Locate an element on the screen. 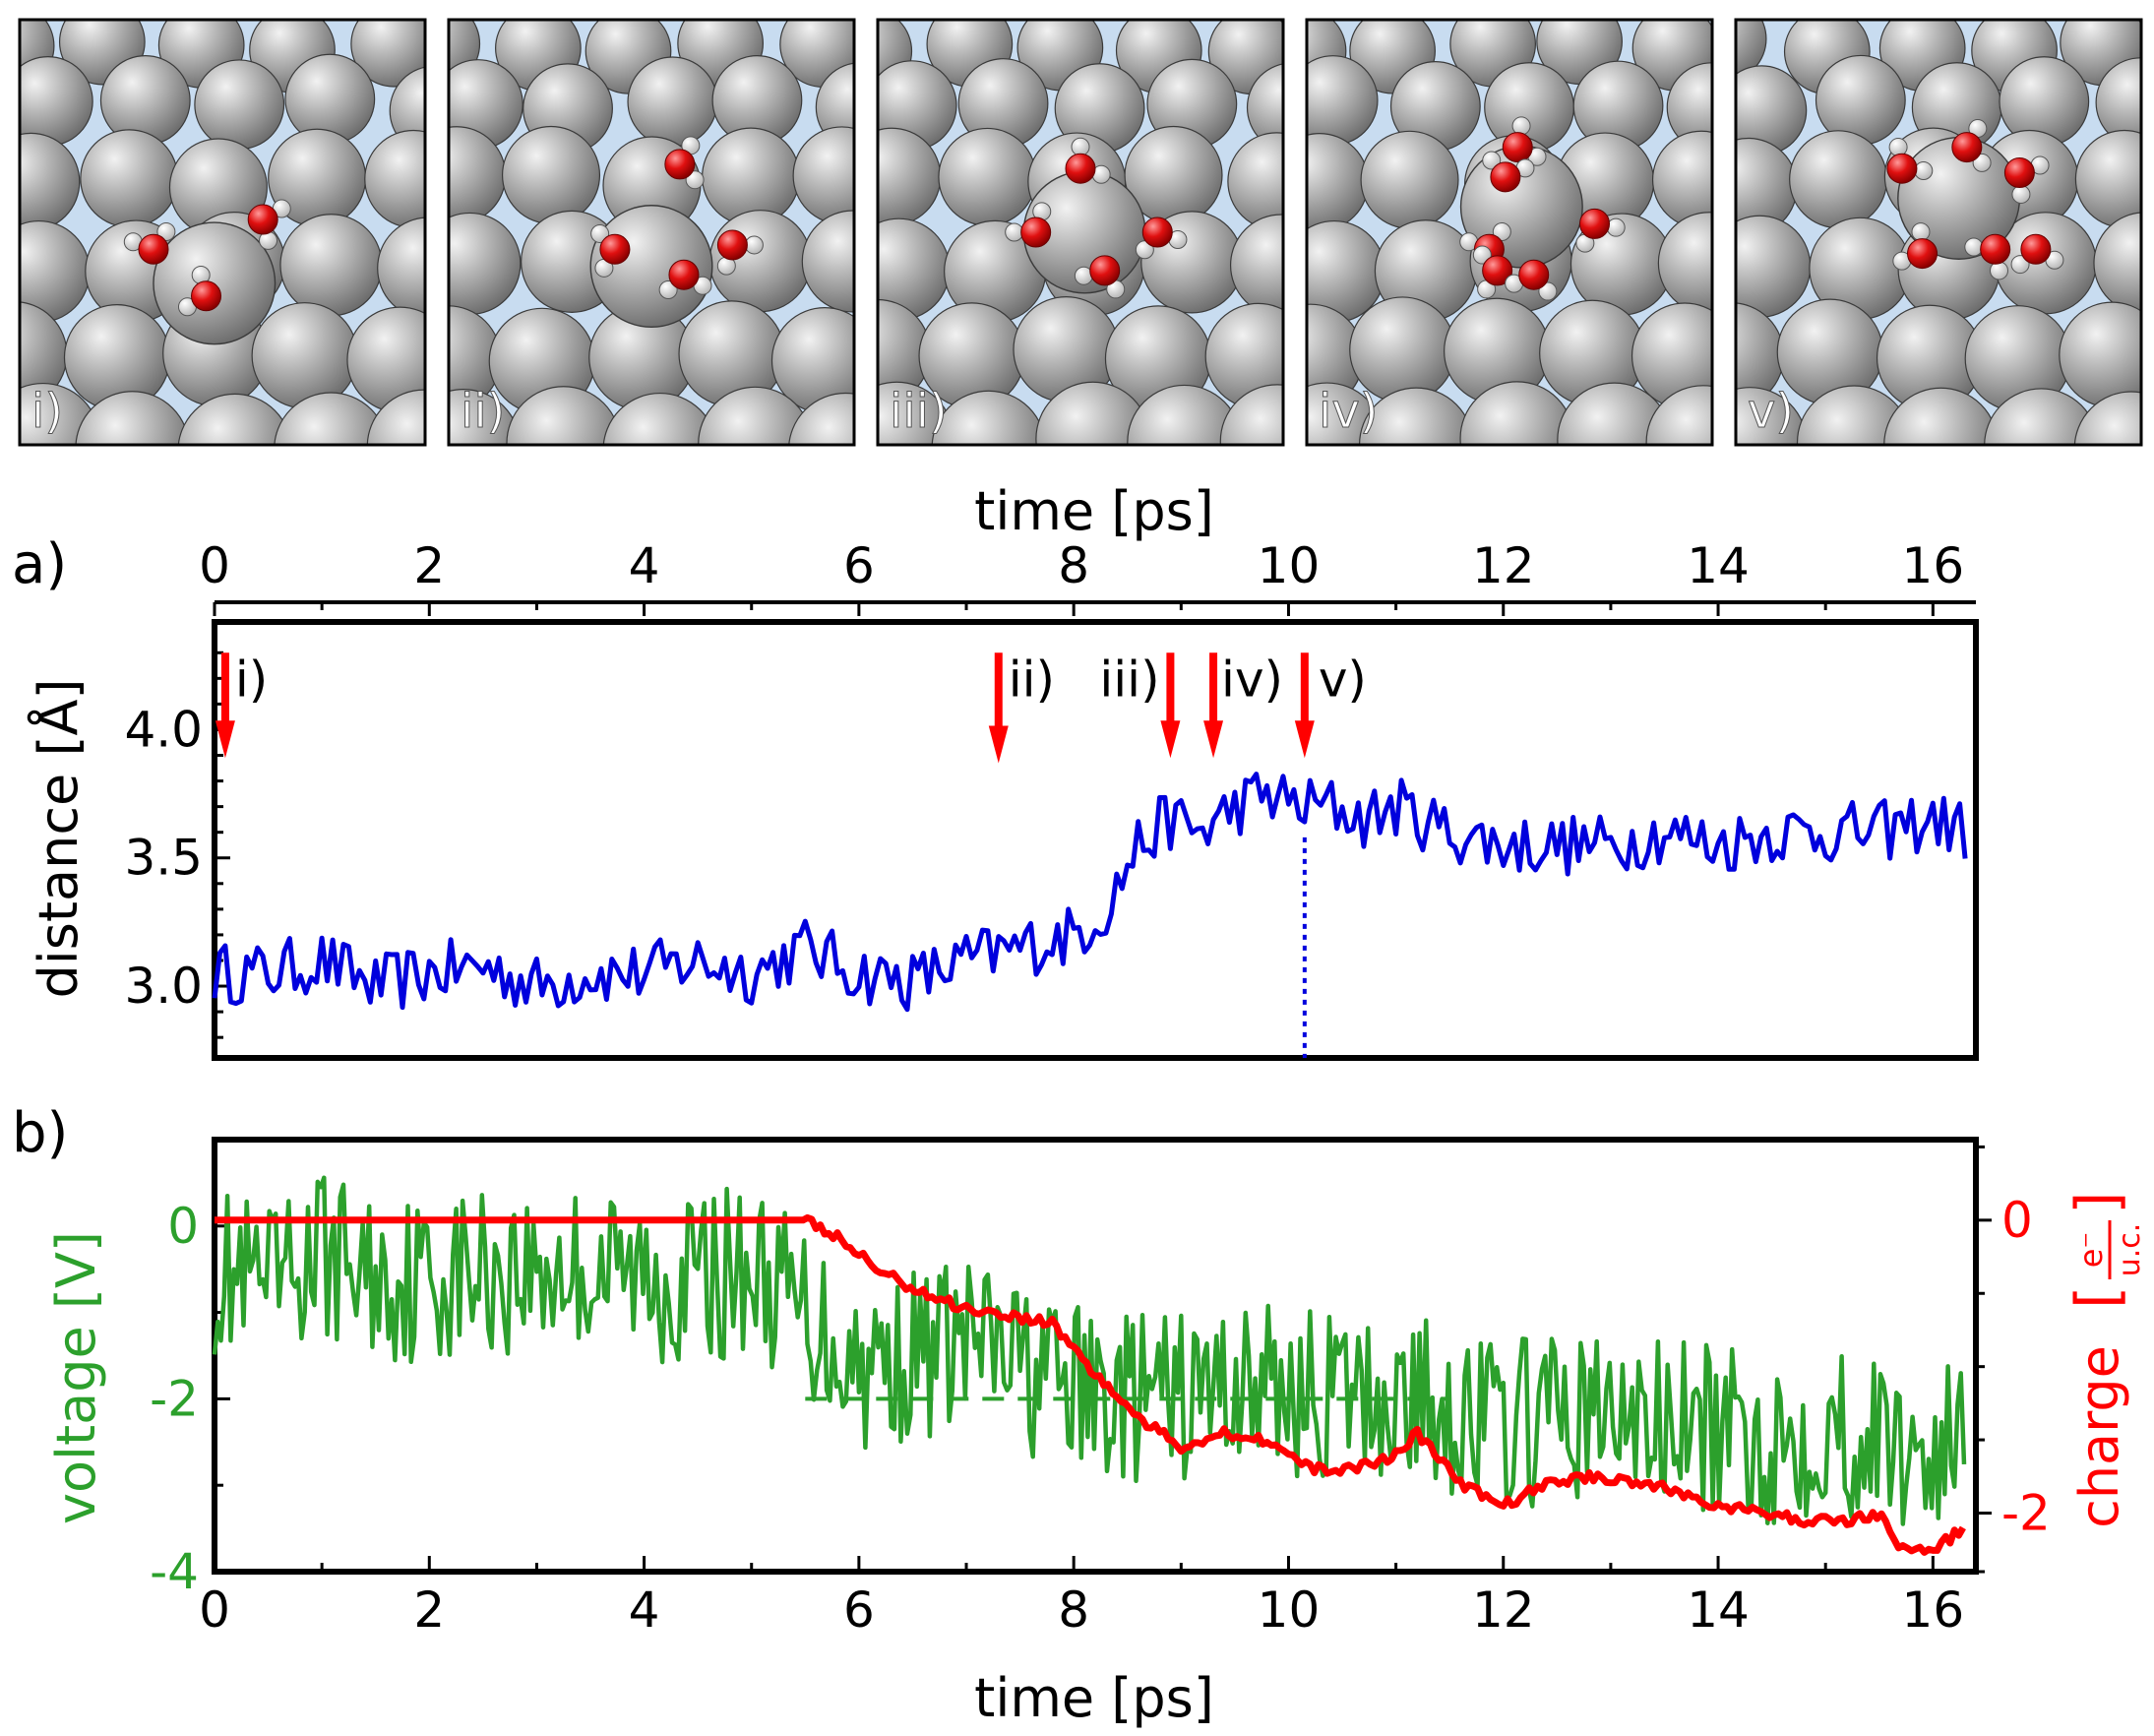 This screenshot has width=2154, height=1736. event-arrow-label: ii) is located at coordinates (1032, 679).